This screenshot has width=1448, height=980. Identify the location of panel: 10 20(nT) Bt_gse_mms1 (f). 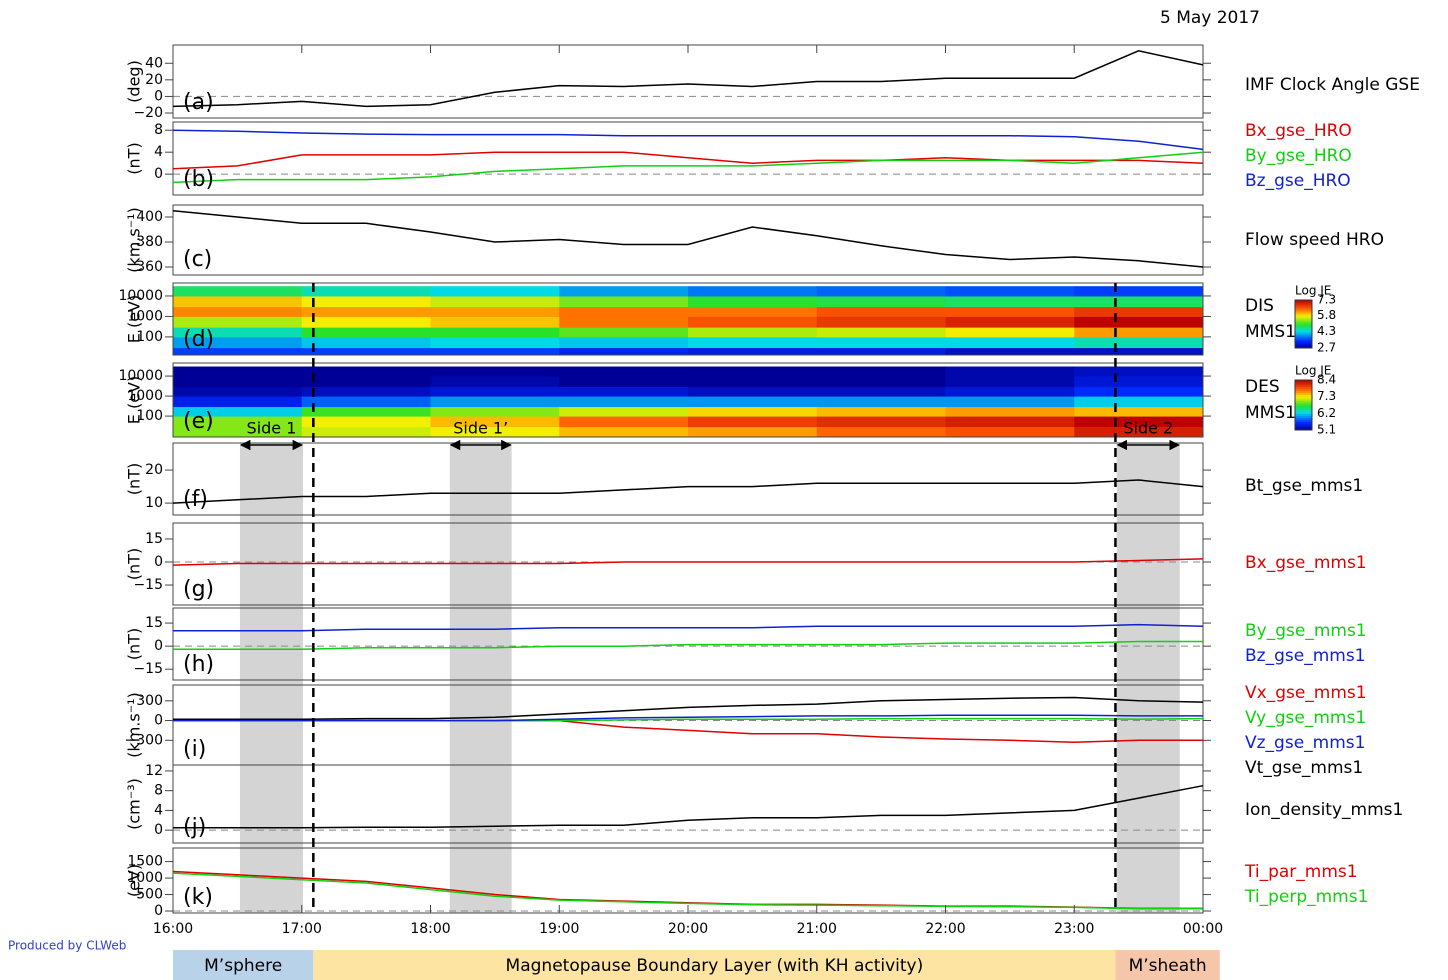
(744, 479).